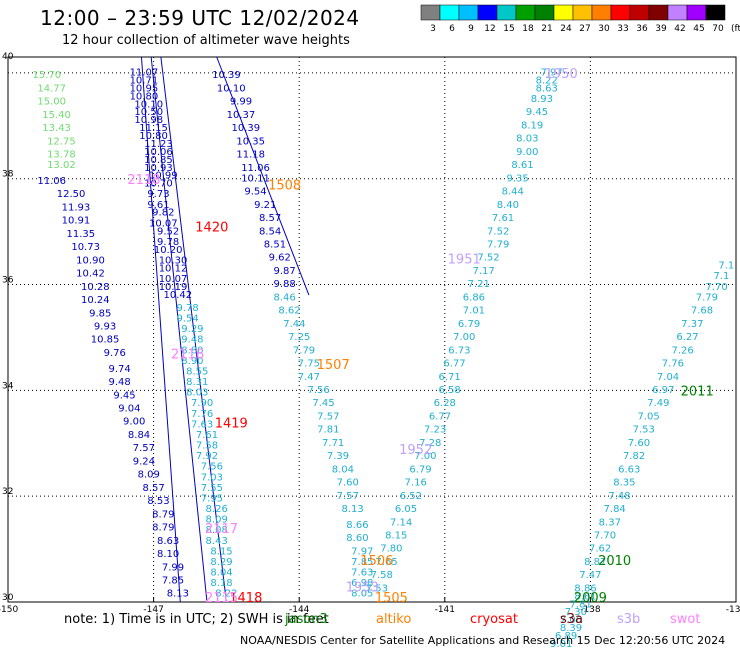 Image resolution: width=740 pixels, height=650 pixels. I want to click on wave-height-label: 10.20, so click(168, 250).